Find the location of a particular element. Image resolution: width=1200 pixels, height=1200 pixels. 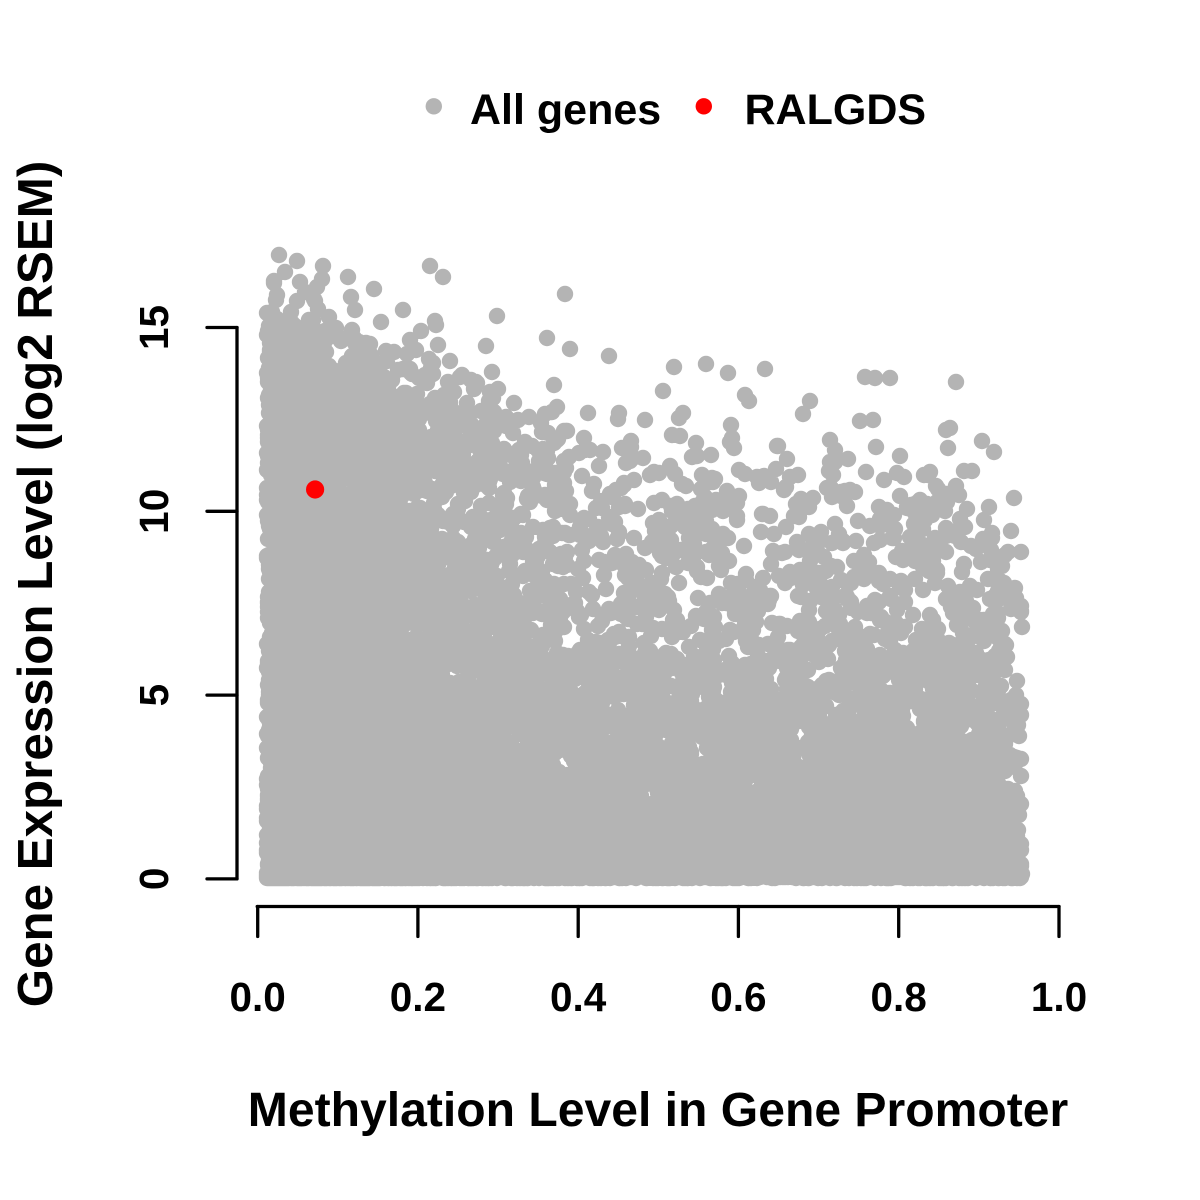

svg-text: 0.2 is located at coordinates (418, 997).